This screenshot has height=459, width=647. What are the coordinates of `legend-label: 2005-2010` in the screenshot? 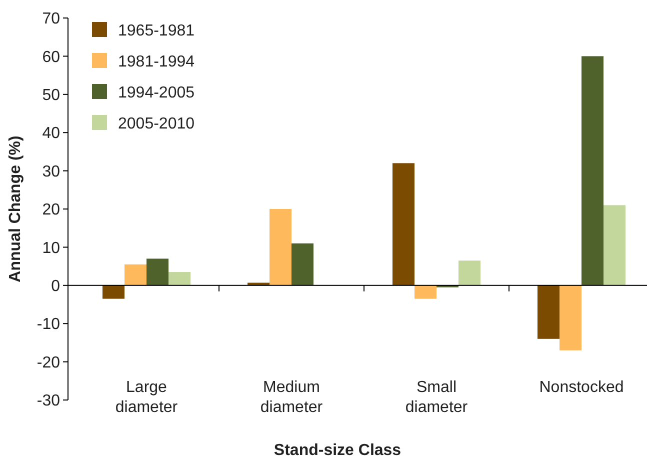 It's located at (156, 124).